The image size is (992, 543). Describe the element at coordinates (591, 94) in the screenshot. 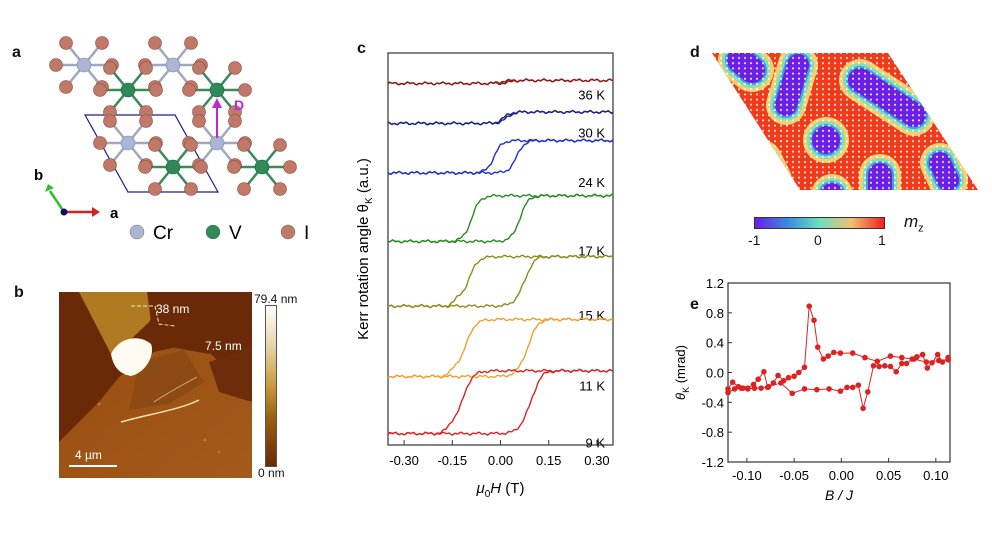

I see `temperature-label: 36 K` at that location.